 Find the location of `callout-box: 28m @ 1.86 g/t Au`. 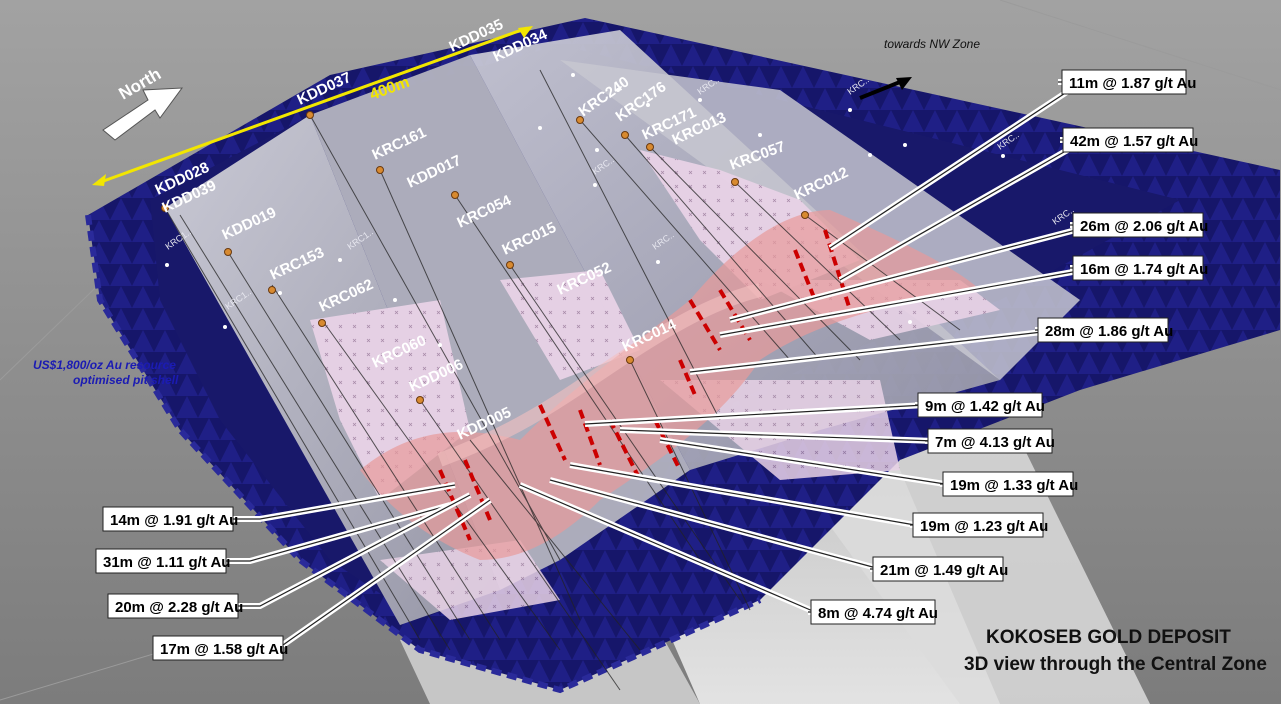

callout-box: 28m @ 1.86 g/t Au is located at coordinates (1105, 330).